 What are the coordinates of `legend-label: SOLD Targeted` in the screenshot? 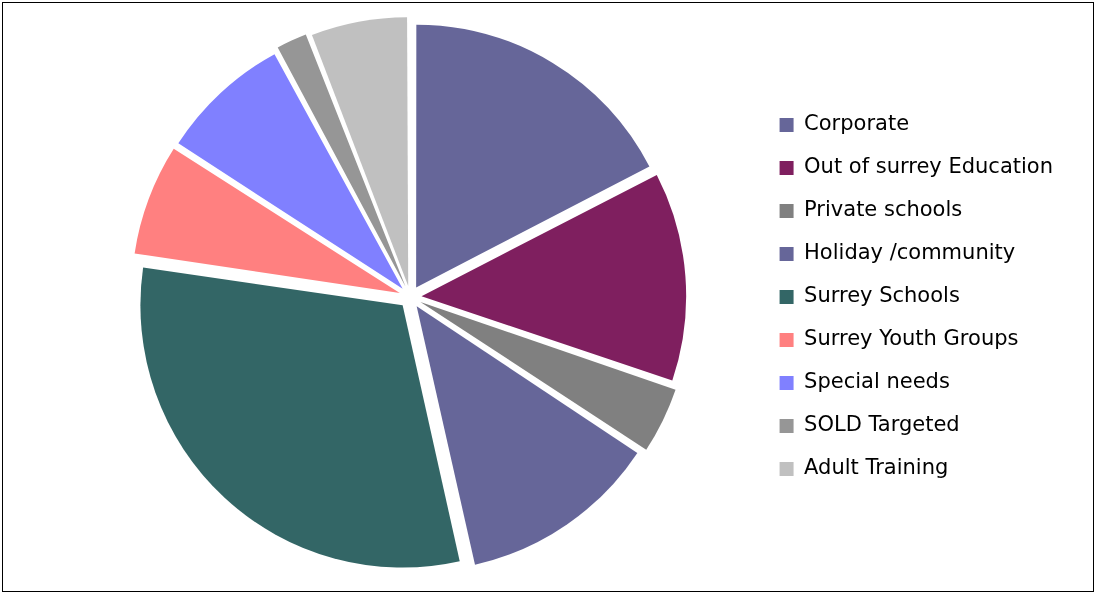 It's located at (882, 424).